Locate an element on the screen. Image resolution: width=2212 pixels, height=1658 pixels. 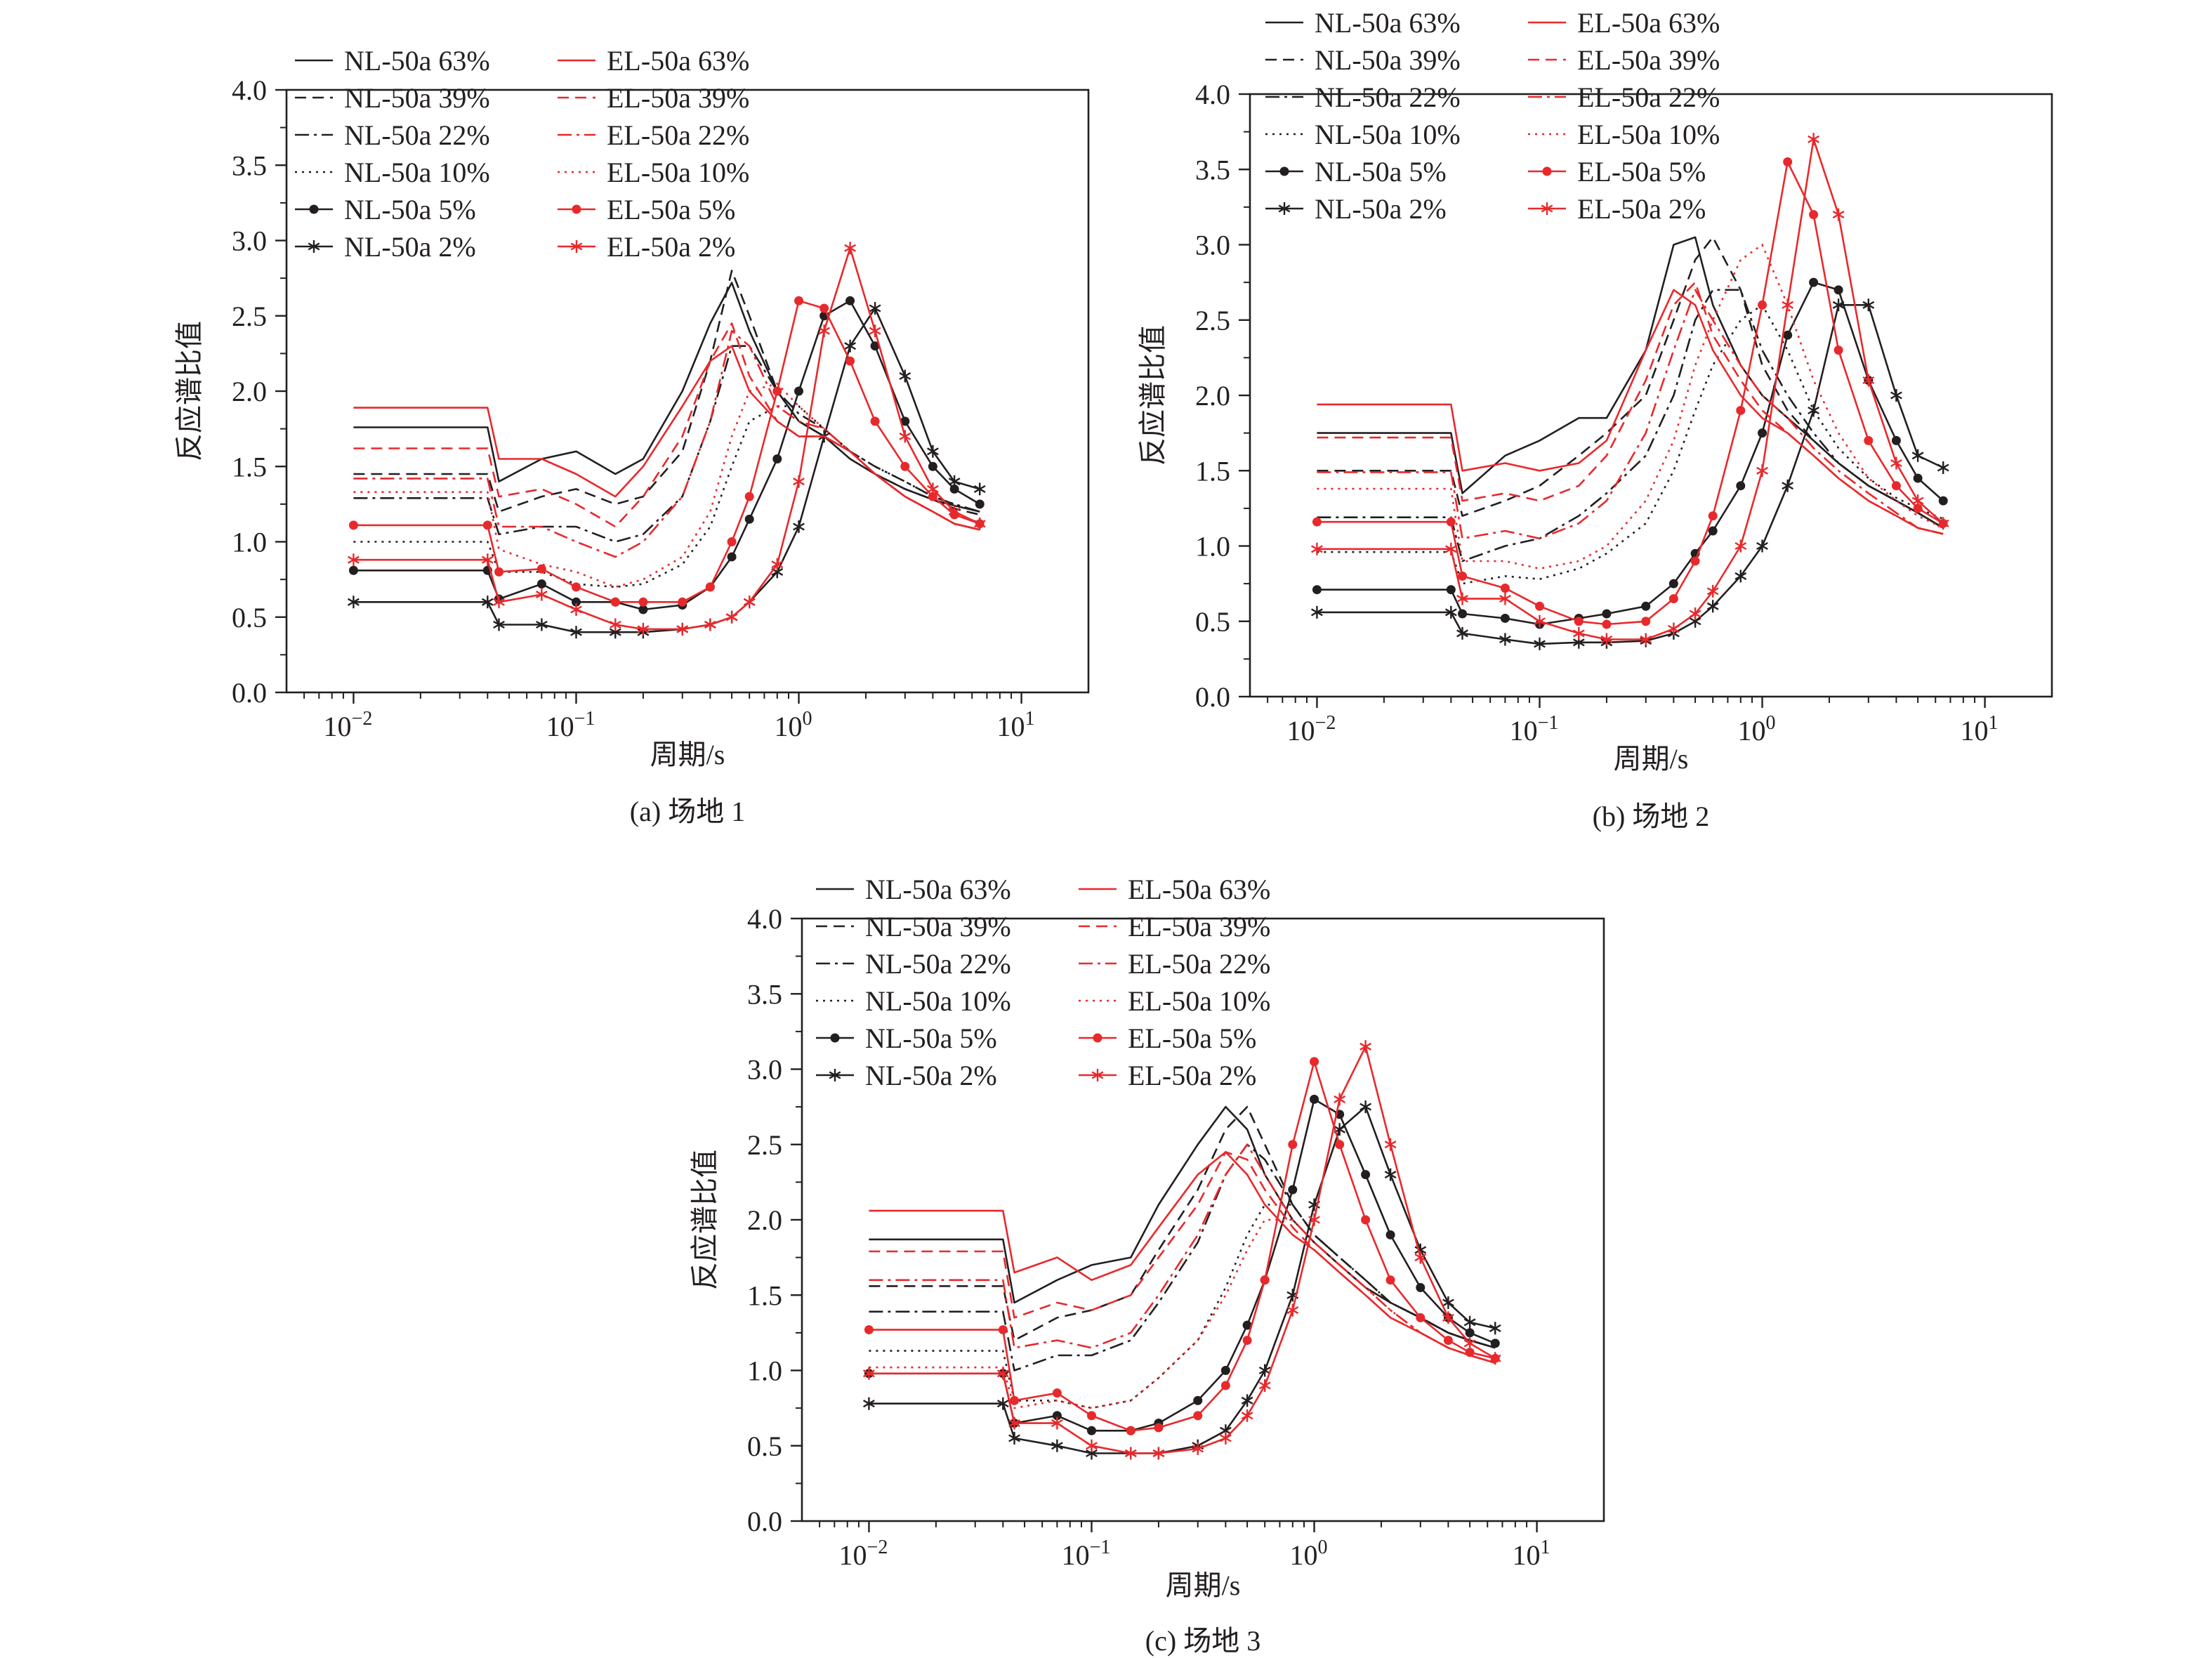
series-el-50a-39- is located at coordinates (1182, 1258).